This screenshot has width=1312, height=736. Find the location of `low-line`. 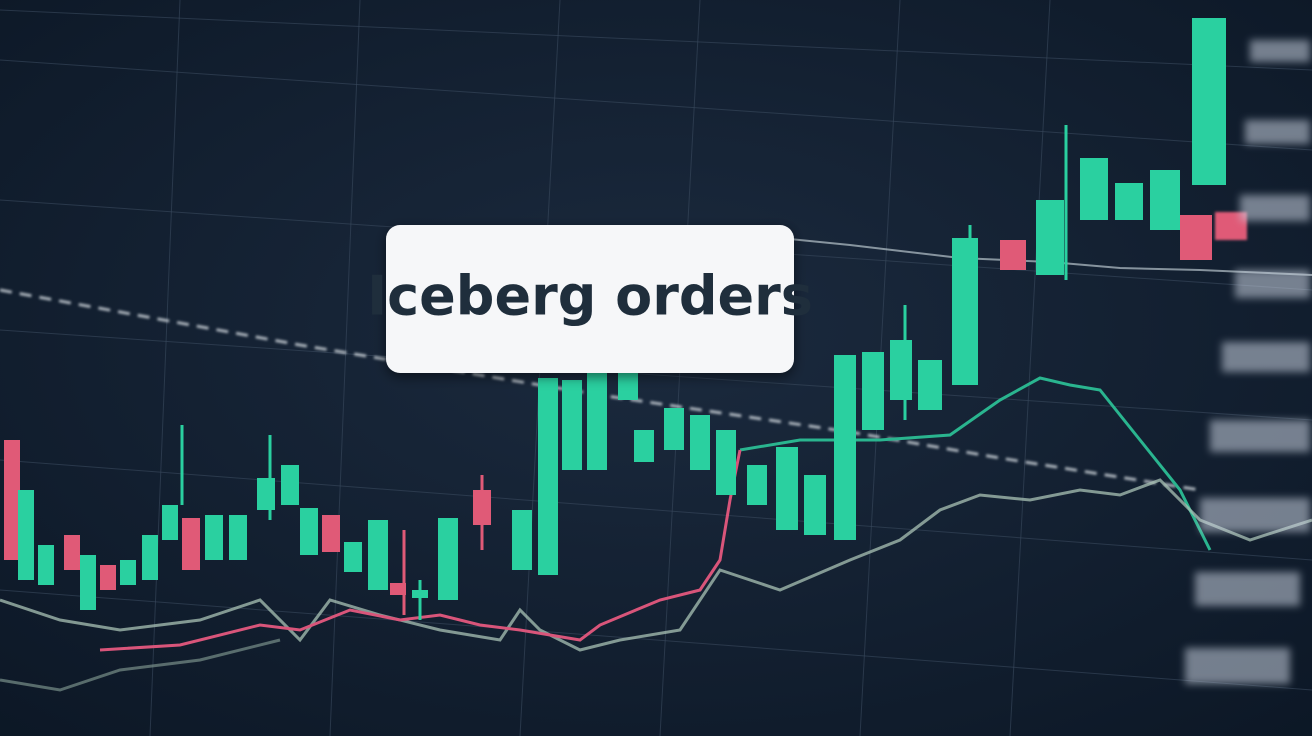

low-line is located at coordinates (140, 665).